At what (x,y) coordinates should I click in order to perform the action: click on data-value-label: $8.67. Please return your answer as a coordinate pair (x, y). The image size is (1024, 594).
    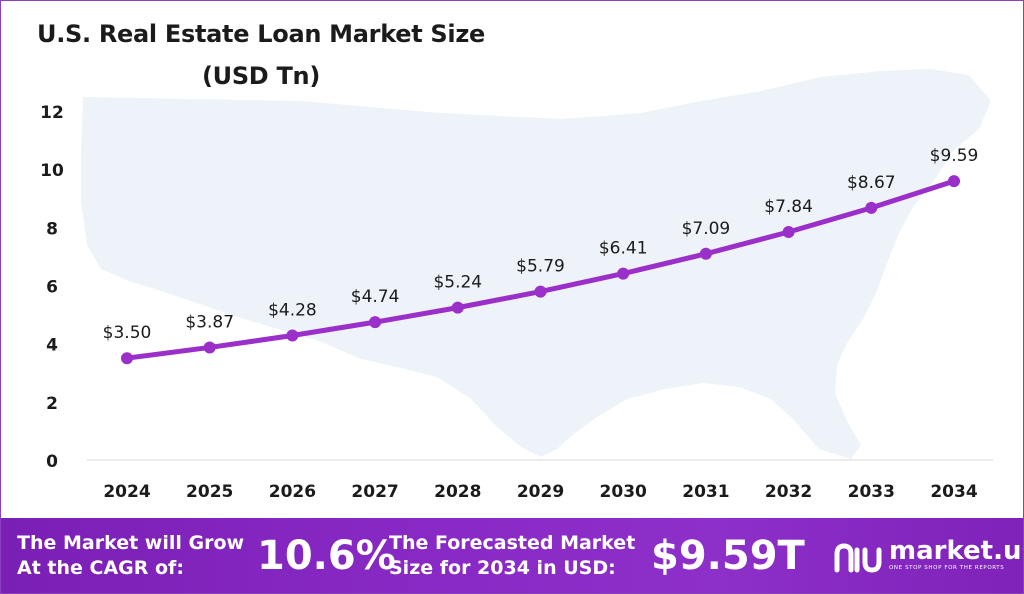
    Looking at the image, I should click on (871, 183).